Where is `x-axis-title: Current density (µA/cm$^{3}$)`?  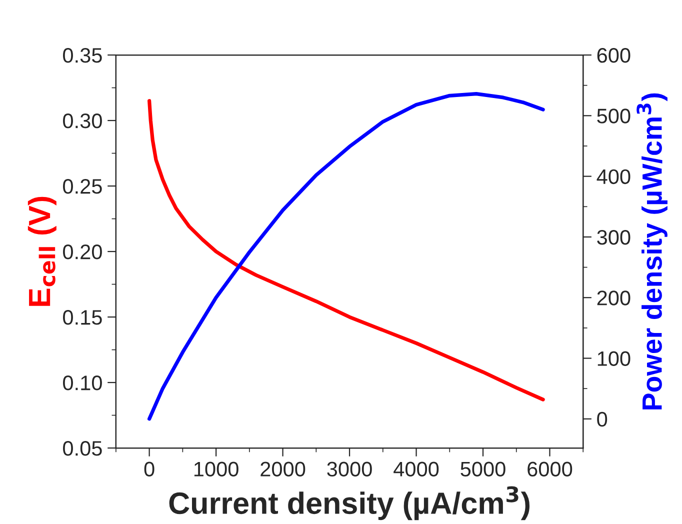 x-axis-title: Current density (µA/cm$^{3}$) is located at coordinates (349, 503).